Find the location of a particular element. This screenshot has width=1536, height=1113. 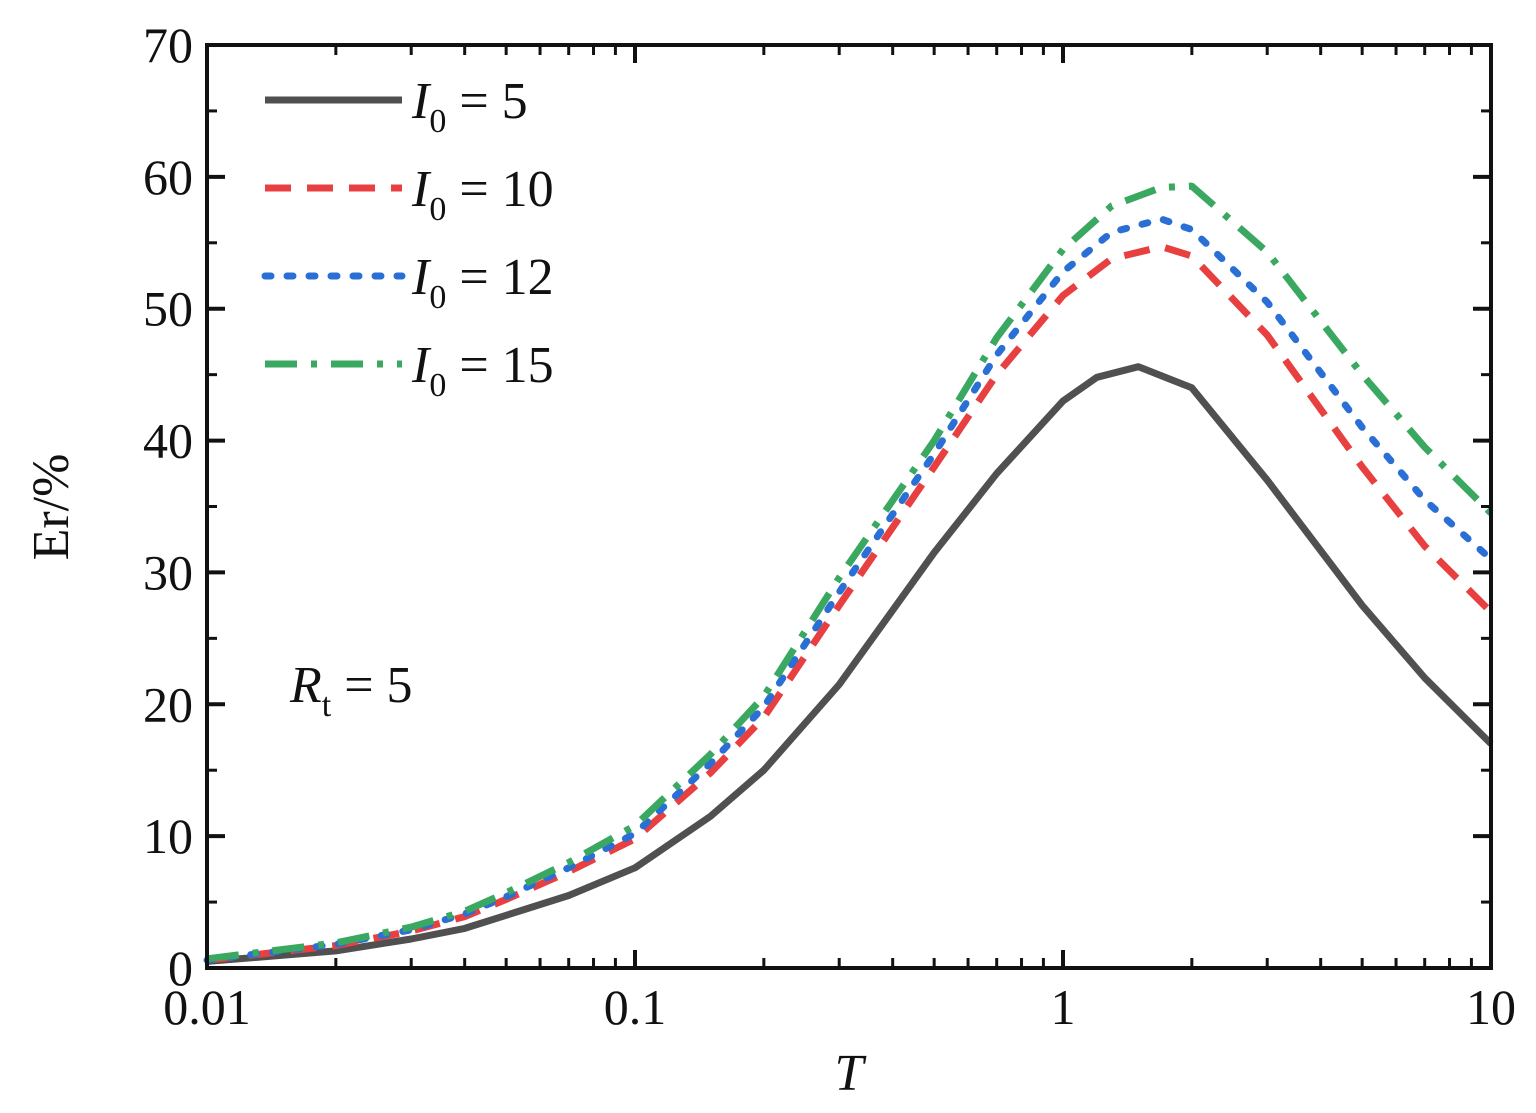

y-tick-label: 70 is located at coordinates (168, 45).